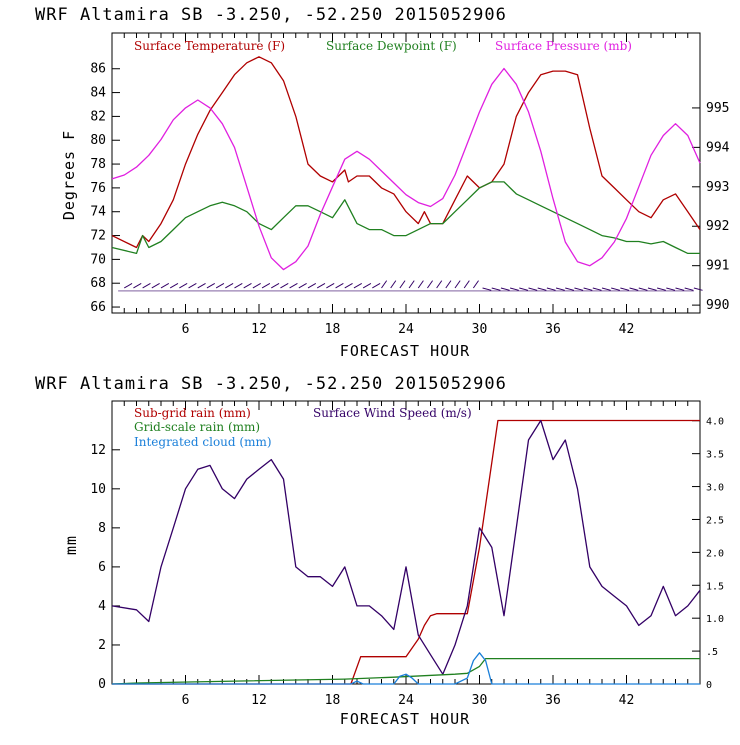 Image resolution: width=740 pixels, height=745 pixels. What do you see at coordinates (102, 567) in the screenshot?
I see `y-tick-label: 6` at bounding box center [102, 567].